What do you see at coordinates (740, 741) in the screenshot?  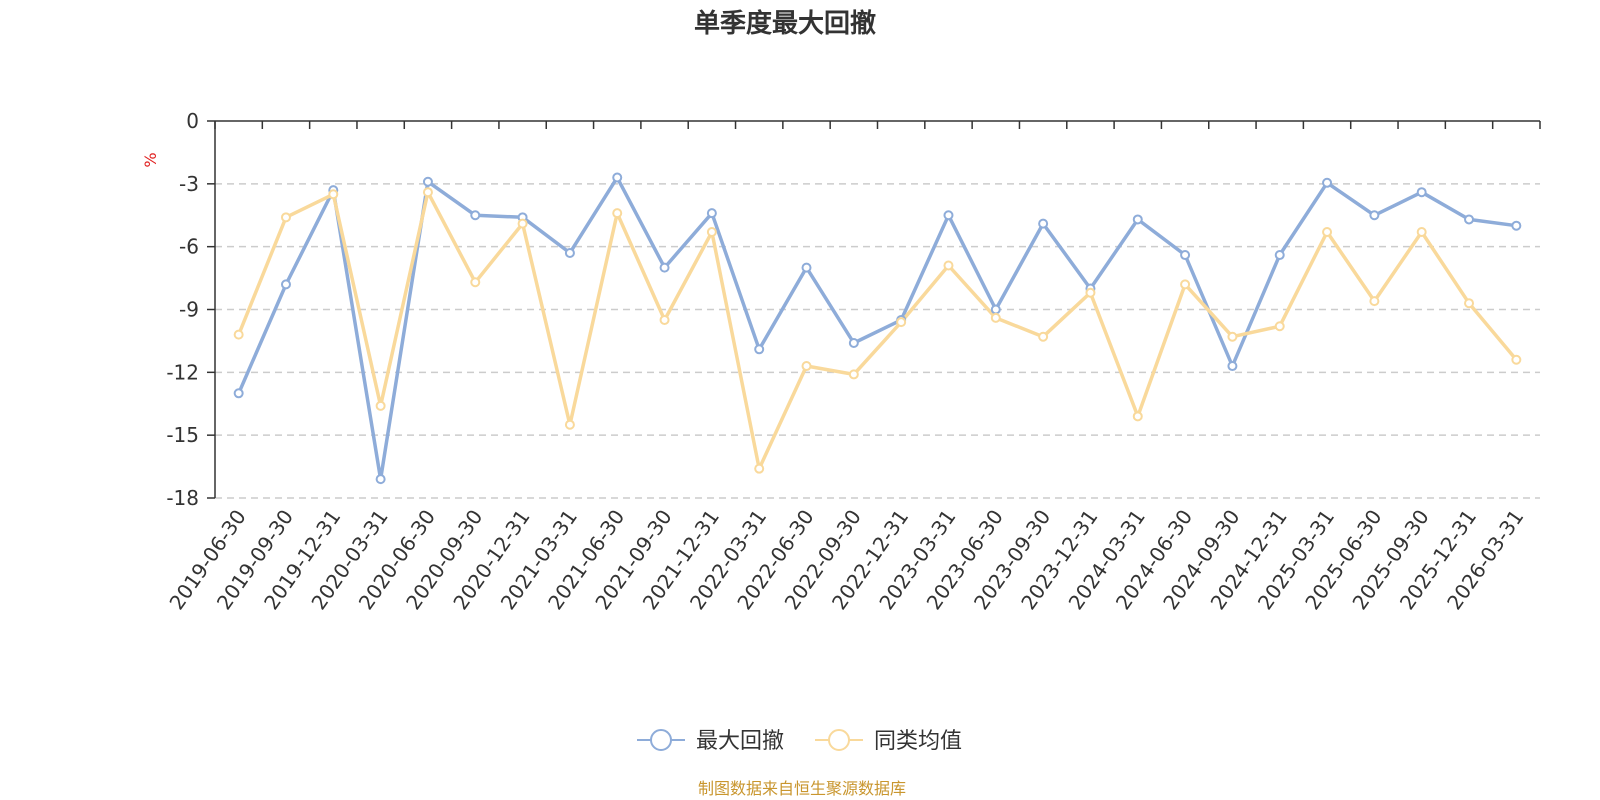 I see `legend-label-series-1: 最大回撤` at bounding box center [740, 741].